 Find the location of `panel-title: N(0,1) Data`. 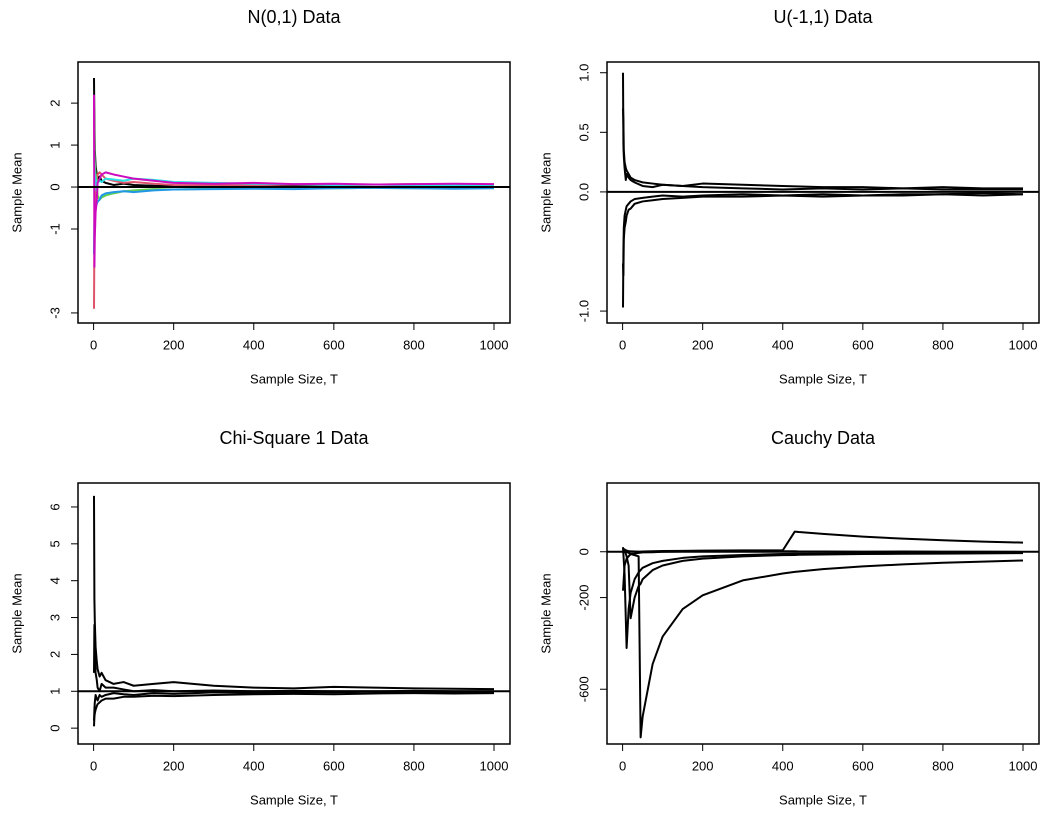

panel-title: N(0,1) Data is located at coordinates (294, 17).